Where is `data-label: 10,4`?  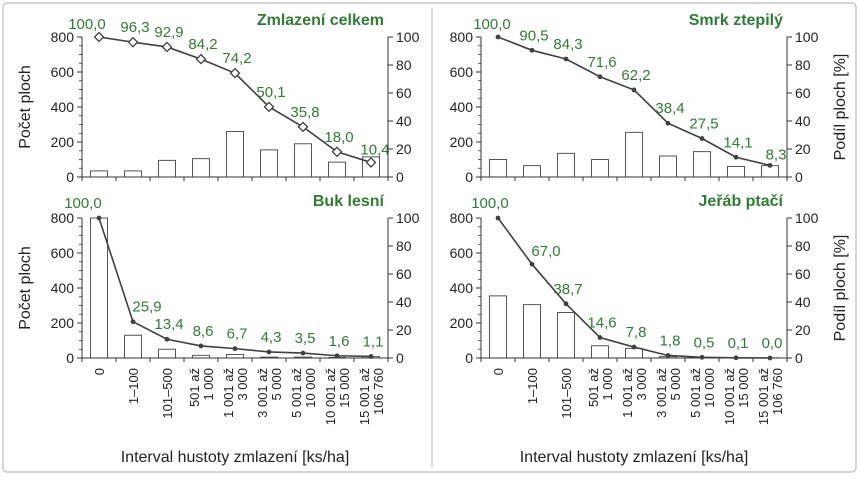
data-label: 10,4 is located at coordinates (374, 149).